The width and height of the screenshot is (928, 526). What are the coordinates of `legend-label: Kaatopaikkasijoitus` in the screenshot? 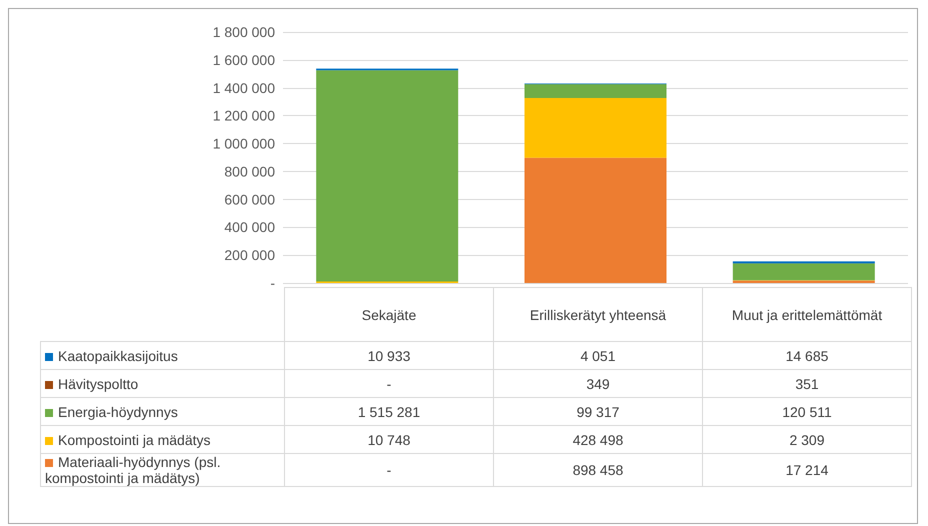 It's located at (162, 356).